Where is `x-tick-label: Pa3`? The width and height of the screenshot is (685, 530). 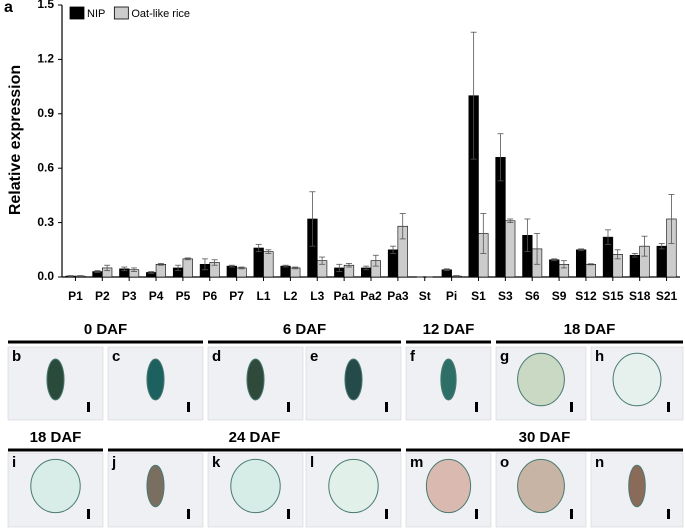
x-tick-label: Pa3 is located at coordinates (398, 296).